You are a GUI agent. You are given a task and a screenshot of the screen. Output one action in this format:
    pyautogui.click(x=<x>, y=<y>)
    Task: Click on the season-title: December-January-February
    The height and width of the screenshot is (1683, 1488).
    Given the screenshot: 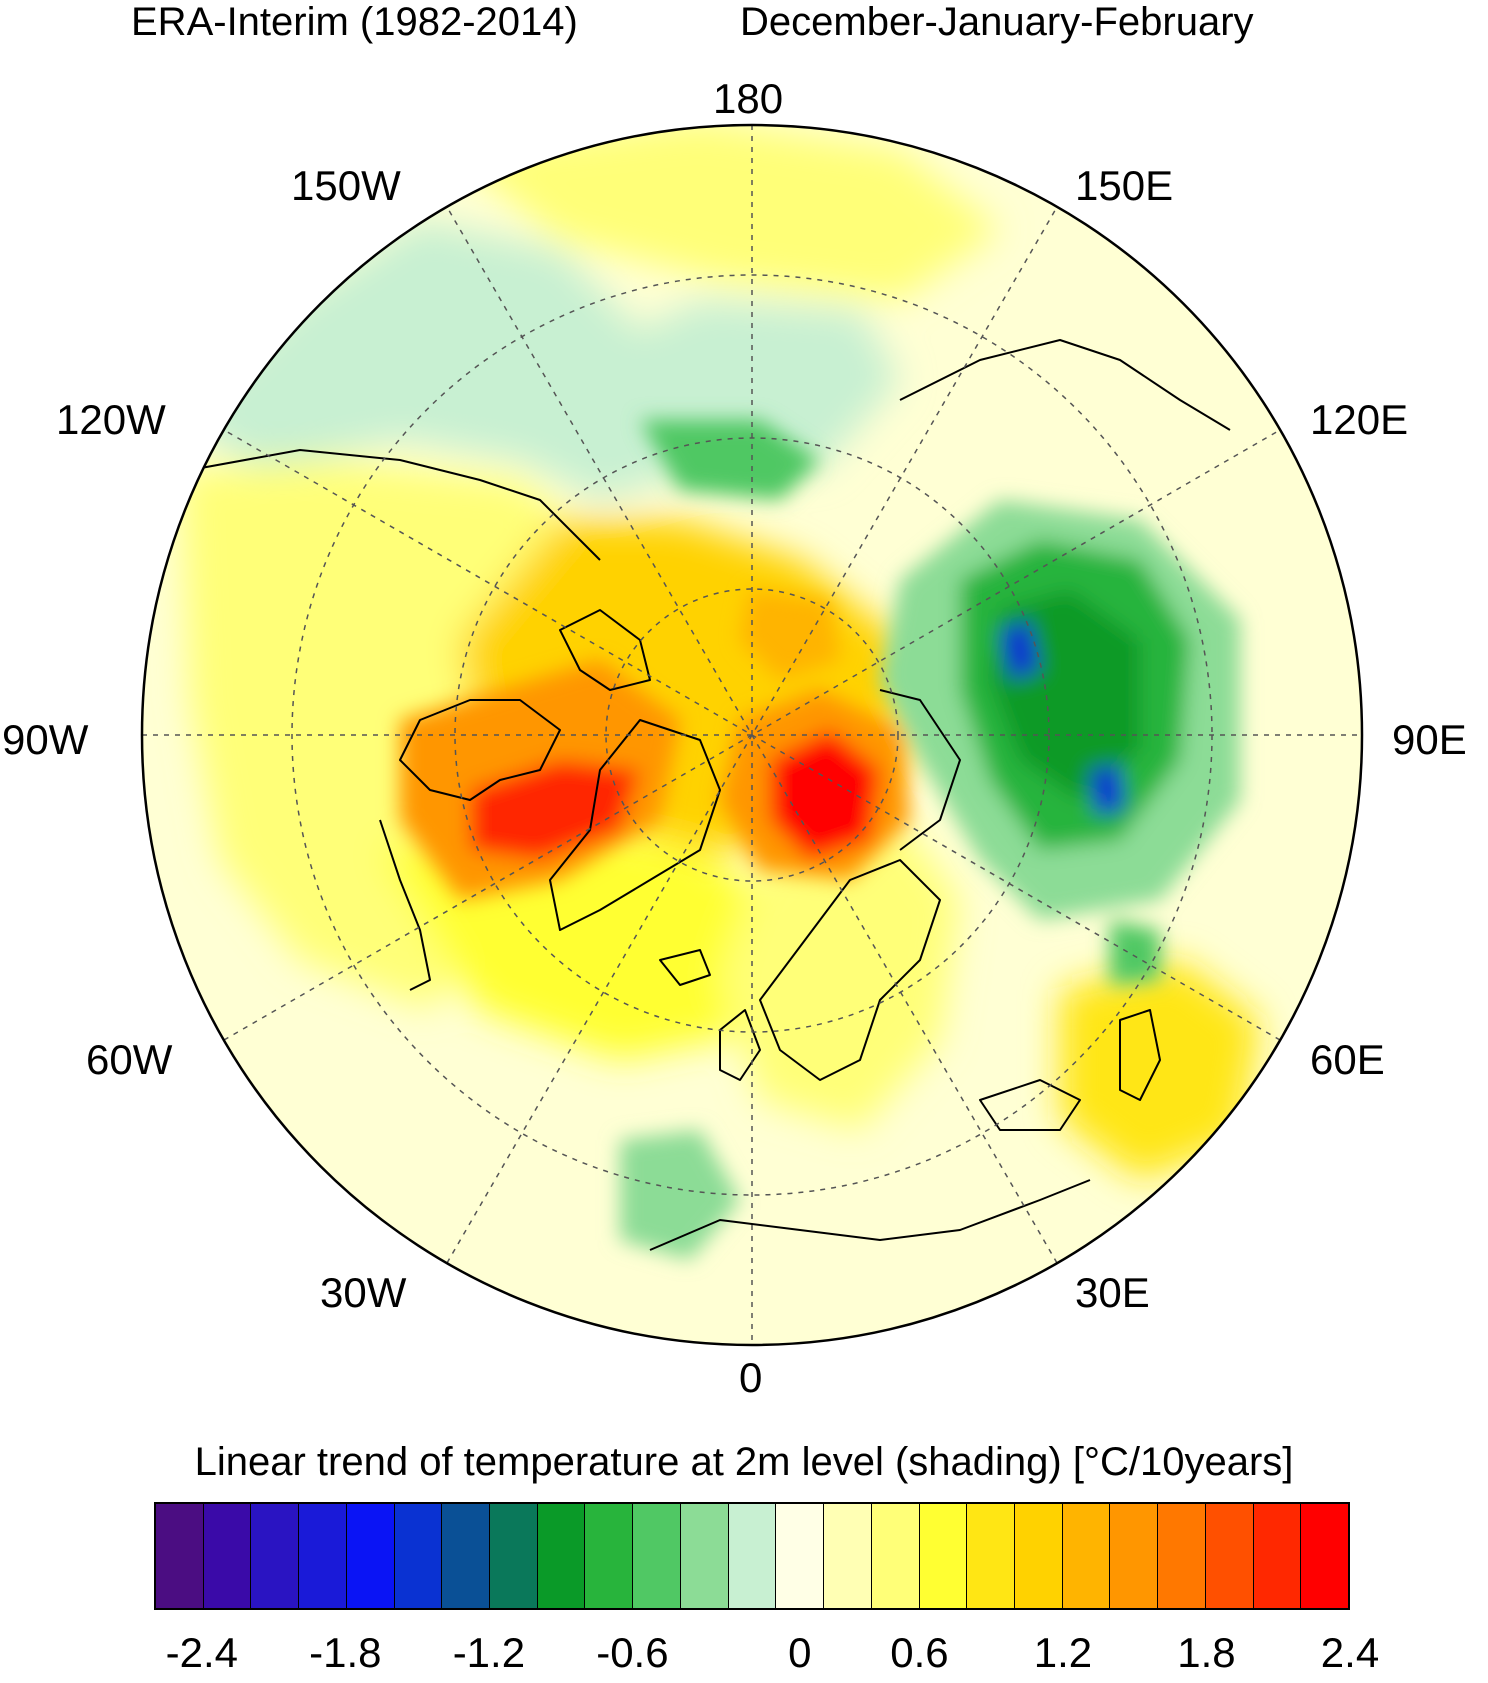 What is the action you would take?
    pyautogui.click(x=997, y=22)
    